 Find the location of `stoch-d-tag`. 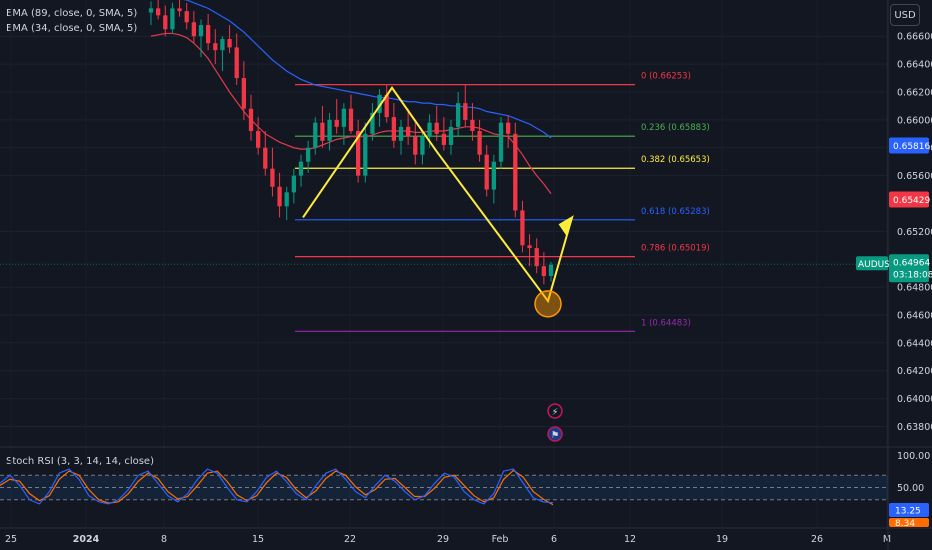

stoch-d-tag is located at coordinates (909, 522).